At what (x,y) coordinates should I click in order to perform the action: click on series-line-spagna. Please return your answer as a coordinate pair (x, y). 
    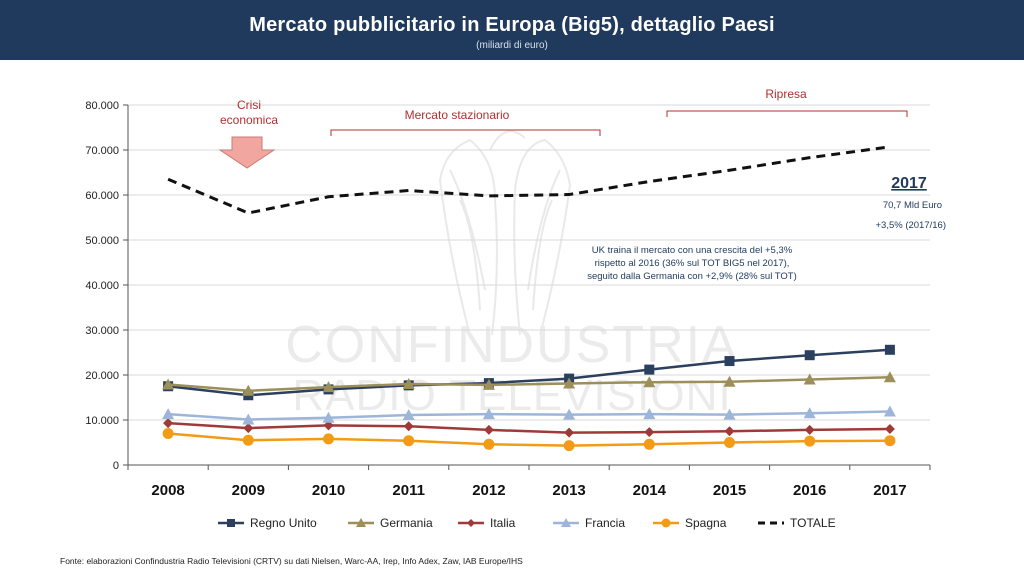
    Looking at the image, I should click on (528, 439).